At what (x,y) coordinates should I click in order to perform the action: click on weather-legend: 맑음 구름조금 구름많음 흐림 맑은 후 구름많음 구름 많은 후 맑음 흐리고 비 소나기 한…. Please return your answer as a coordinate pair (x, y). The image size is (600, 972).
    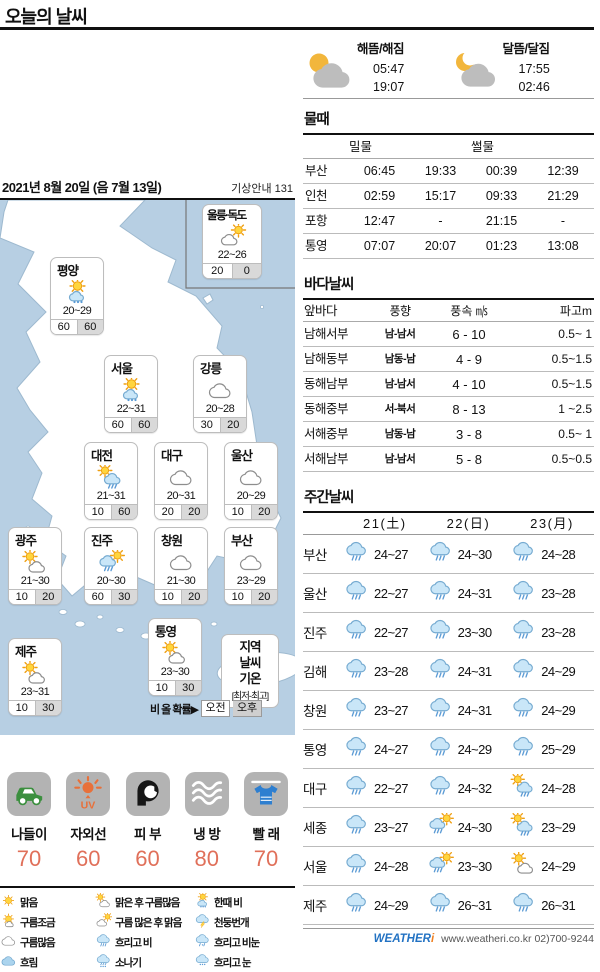
    Looking at the image, I should click on (147, 931).